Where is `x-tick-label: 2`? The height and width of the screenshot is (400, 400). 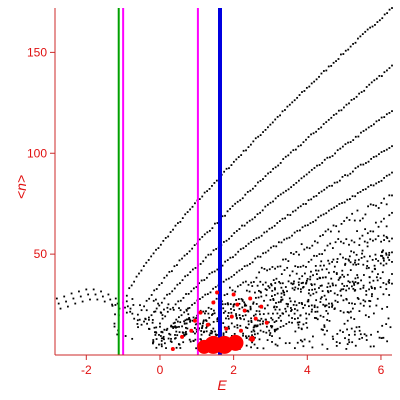 x-tick-label: 2 is located at coordinates (233, 370).